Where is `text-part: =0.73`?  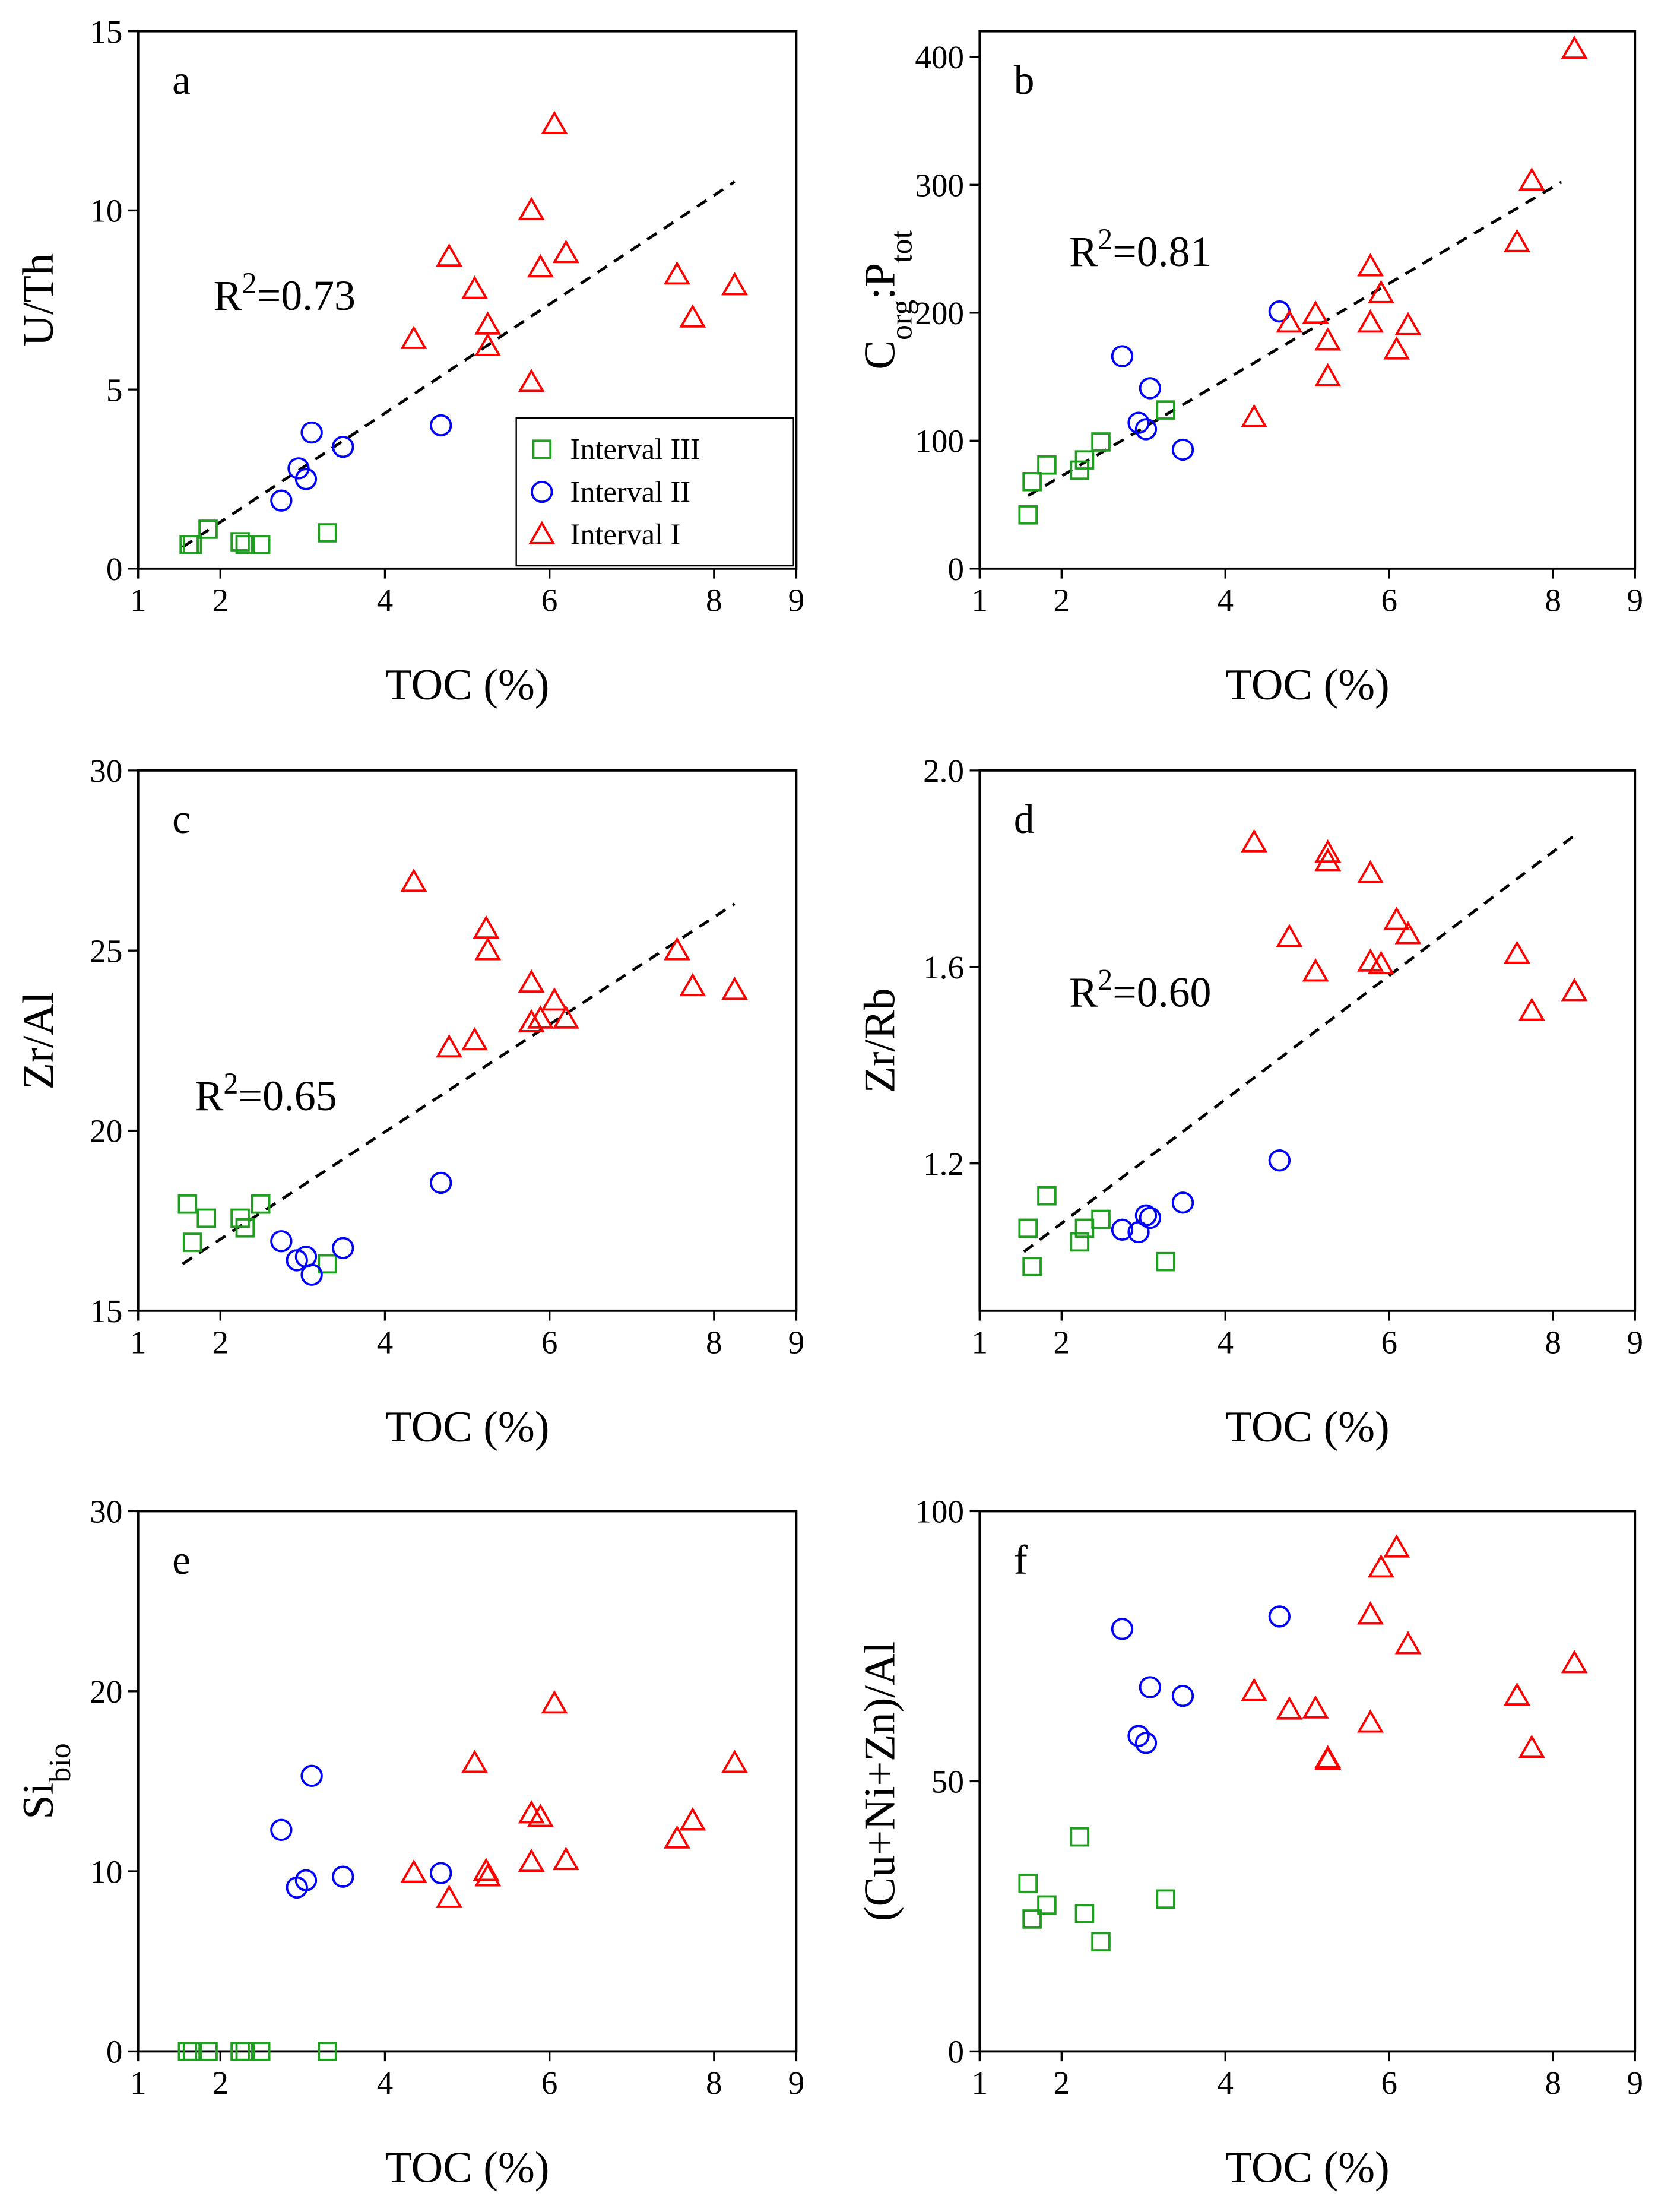 text-part: =0.73 is located at coordinates (306, 295).